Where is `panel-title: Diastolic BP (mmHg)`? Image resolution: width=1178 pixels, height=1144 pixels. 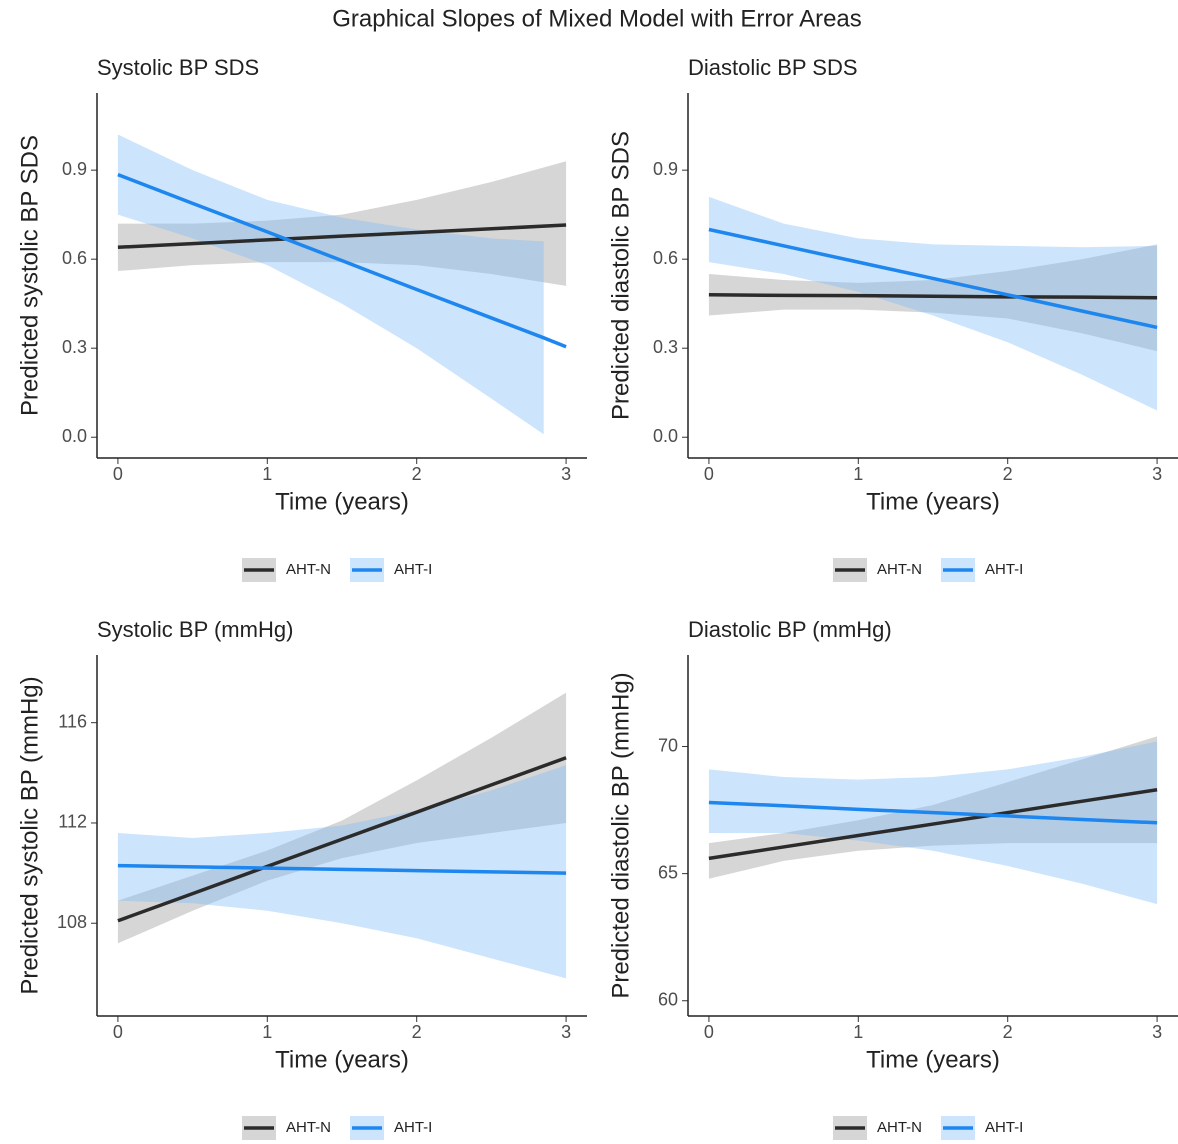
panel-title: Diastolic BP (mmHg) is located at coordinates (790, 629).